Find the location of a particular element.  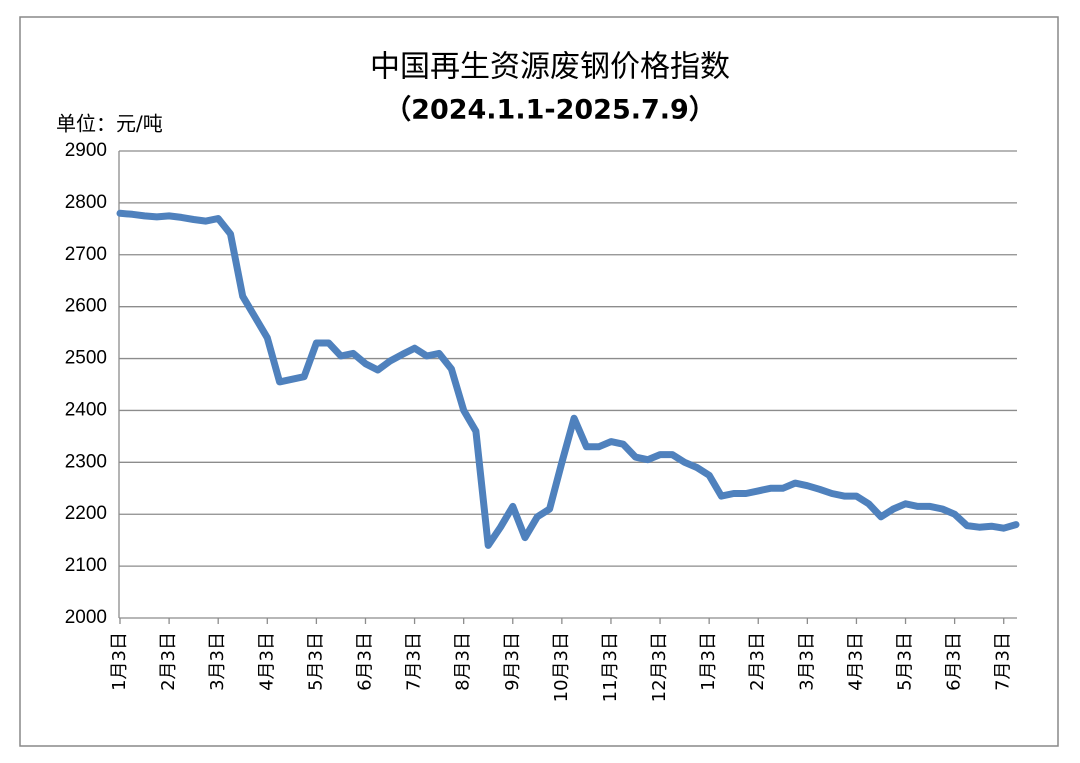

x-tick-label: 9月3日 is located at coordinates (512, 661).